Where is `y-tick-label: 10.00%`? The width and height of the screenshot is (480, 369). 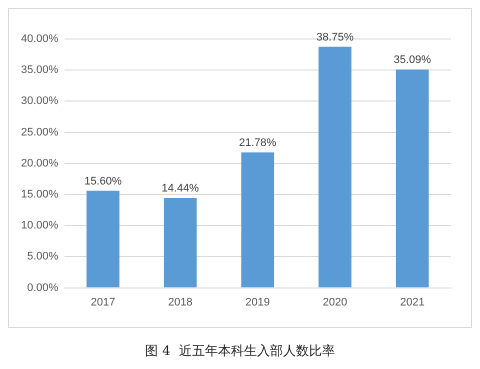
y-tick-label: 10.00% is located at coordinates (39, 226).